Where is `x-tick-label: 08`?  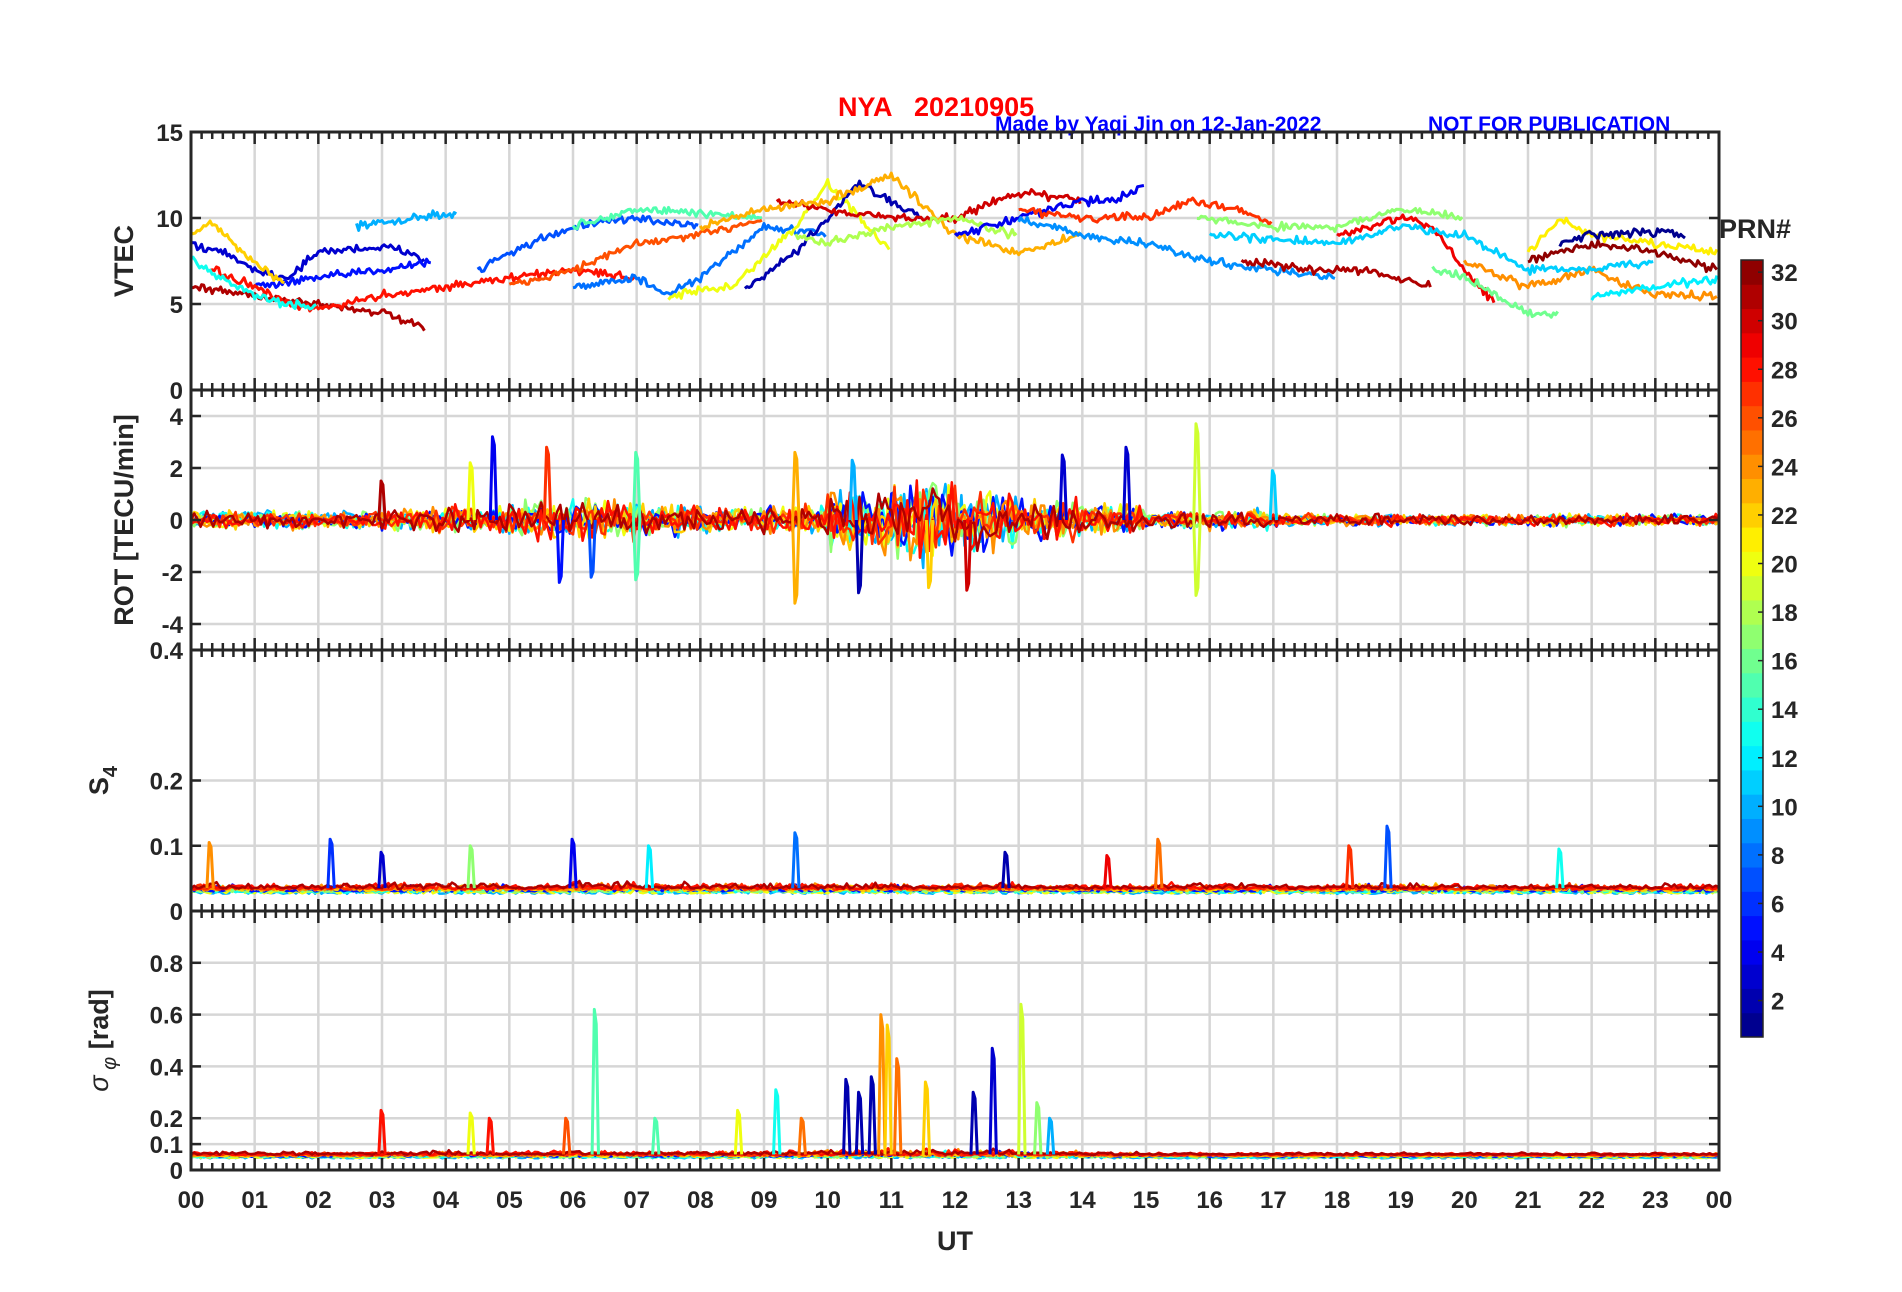 x-tick-label: 08 is located at coordinates (700, 1200).